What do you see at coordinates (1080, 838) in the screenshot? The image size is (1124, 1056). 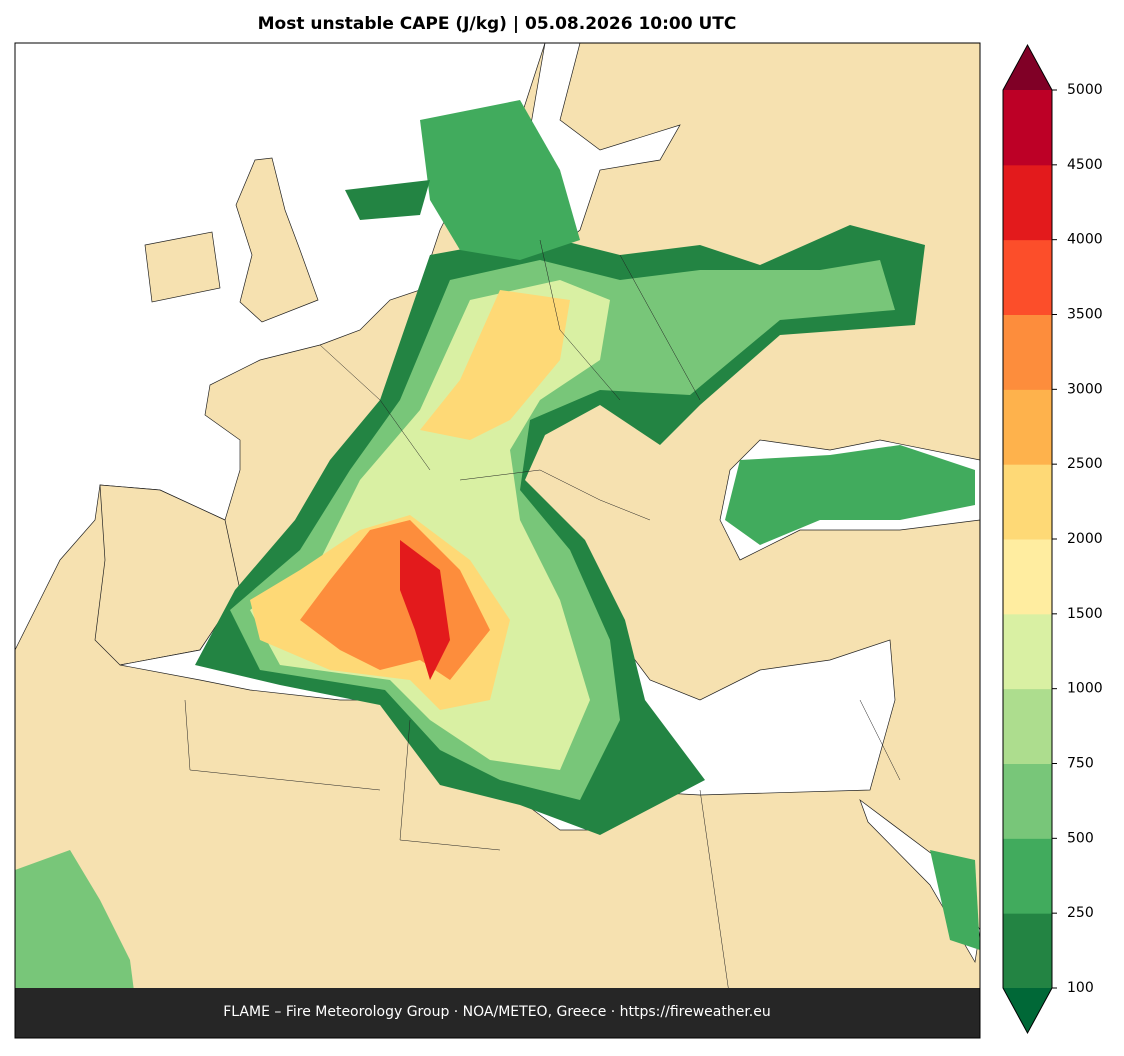 I see `colorbar-label: 500` at bounding box center [1080, 838].